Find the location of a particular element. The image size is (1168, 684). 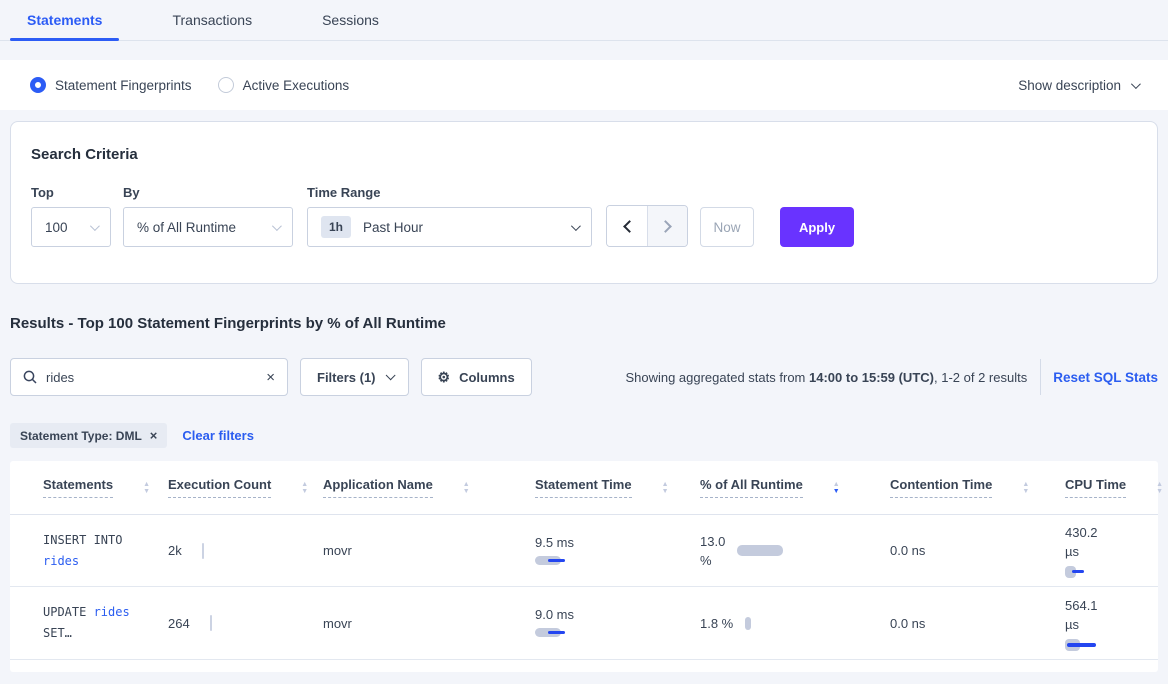

previous-time-button is located at coordinates (627, 226).